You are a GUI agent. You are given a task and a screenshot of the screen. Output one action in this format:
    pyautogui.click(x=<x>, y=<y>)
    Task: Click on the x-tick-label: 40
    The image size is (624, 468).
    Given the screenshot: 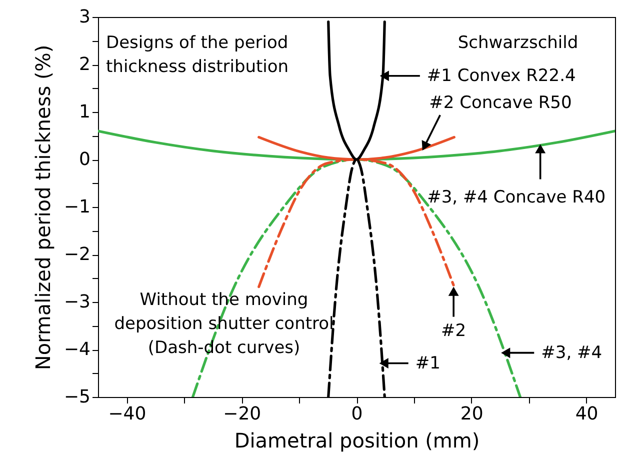 What is the action you would take?
    pyautogui.click(x=586, y=414)
    